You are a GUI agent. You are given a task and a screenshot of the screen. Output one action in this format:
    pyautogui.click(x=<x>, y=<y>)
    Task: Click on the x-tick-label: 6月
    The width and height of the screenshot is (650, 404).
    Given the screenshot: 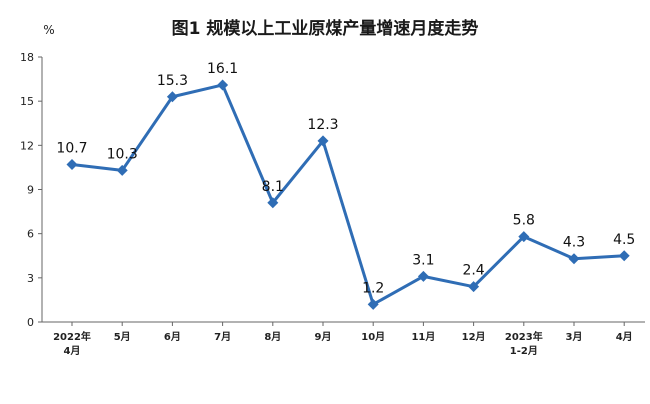 What is the action you would take?
    pyautogui.click(x=172, y=337)
    